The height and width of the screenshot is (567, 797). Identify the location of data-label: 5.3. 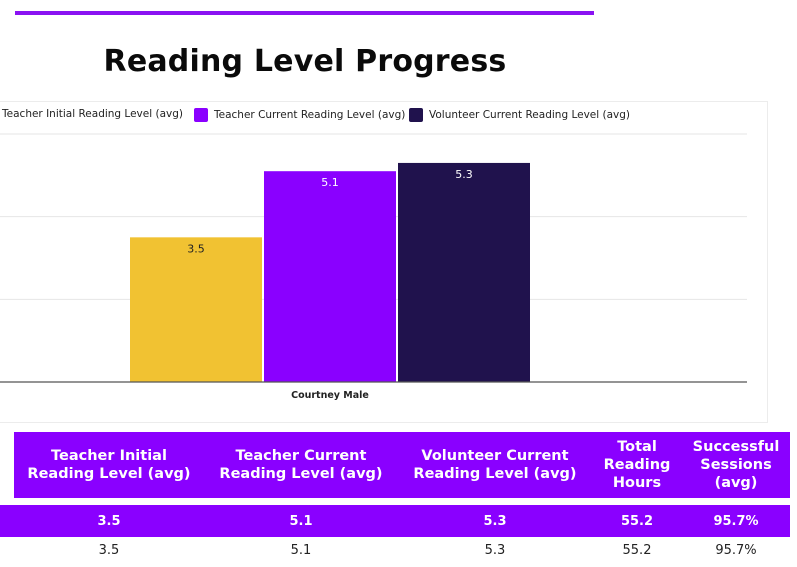
(464, 174).